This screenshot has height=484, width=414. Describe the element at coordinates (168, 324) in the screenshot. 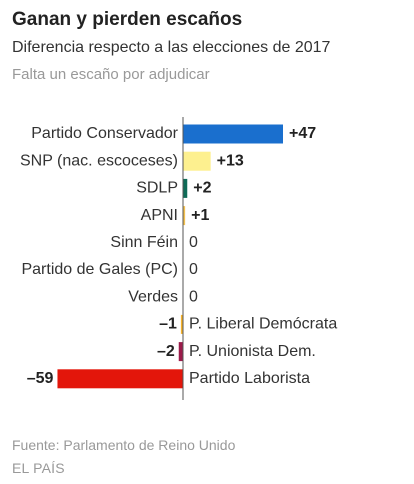

I see `value-label: –1` at that location.